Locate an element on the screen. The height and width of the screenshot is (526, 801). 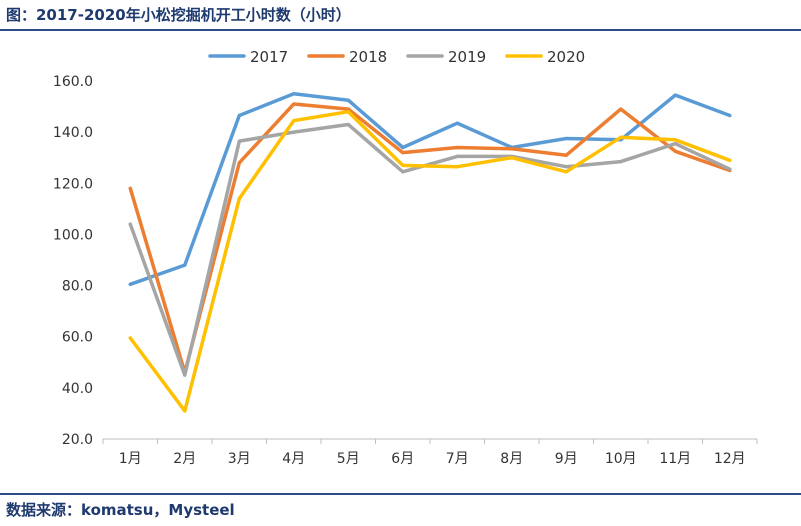
y-tick-label: 160.0 is located at coordinates (73, 82).